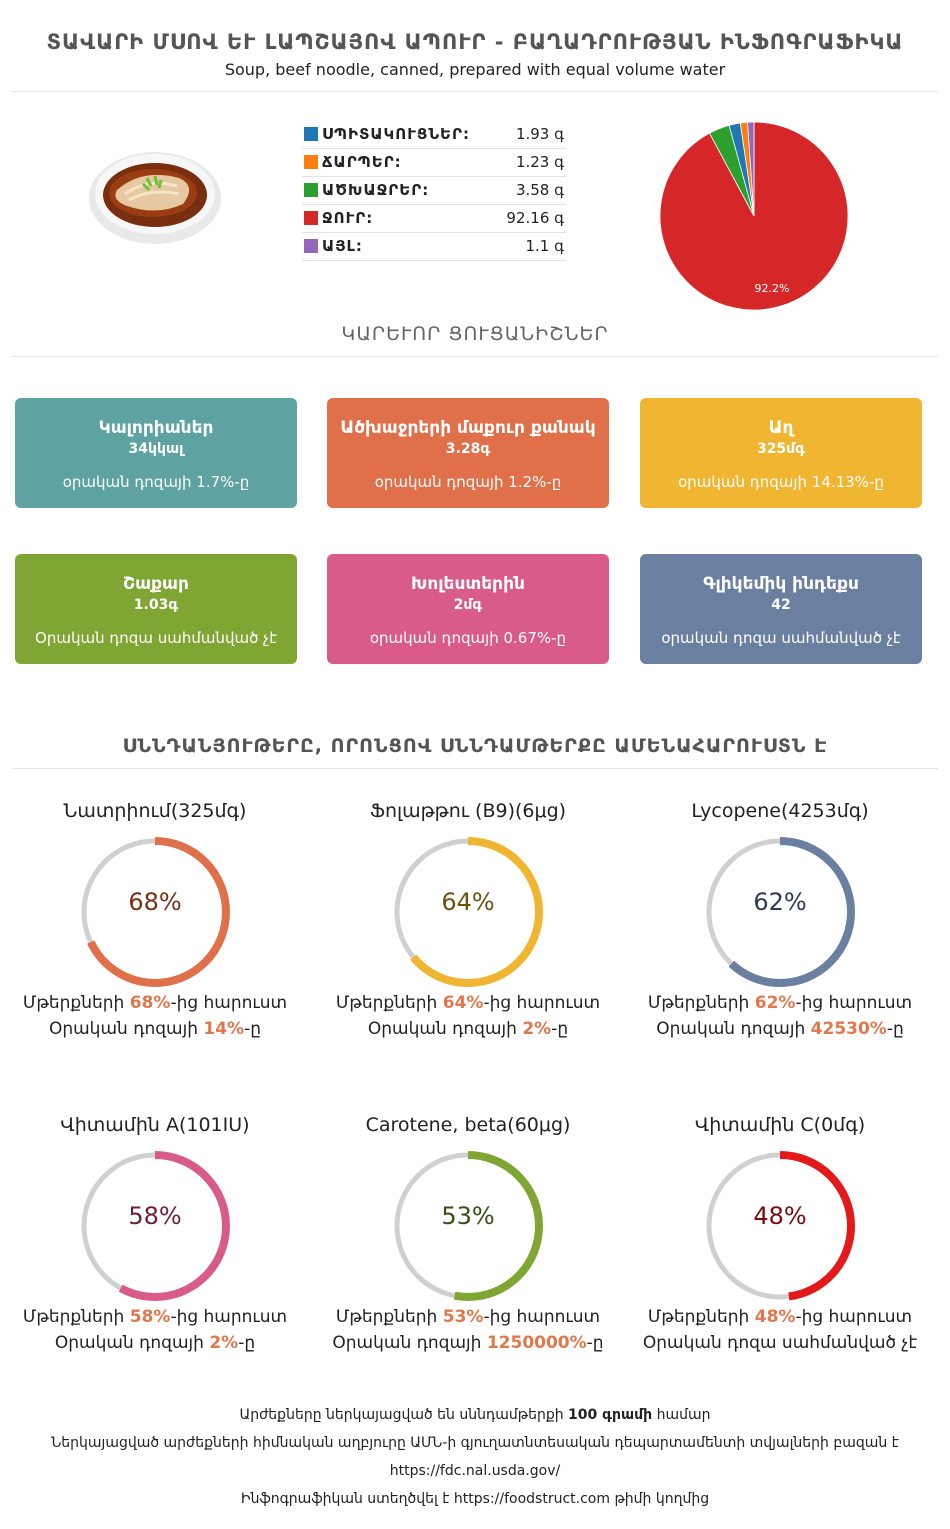 The width and height of the screenshot is (950, 1529). What do you see at coordinates (475, 1471) in the screenshot?
I see `footer-source-link: https://fdc.nal.usda.gov/` at bounding box center [475, 1471].